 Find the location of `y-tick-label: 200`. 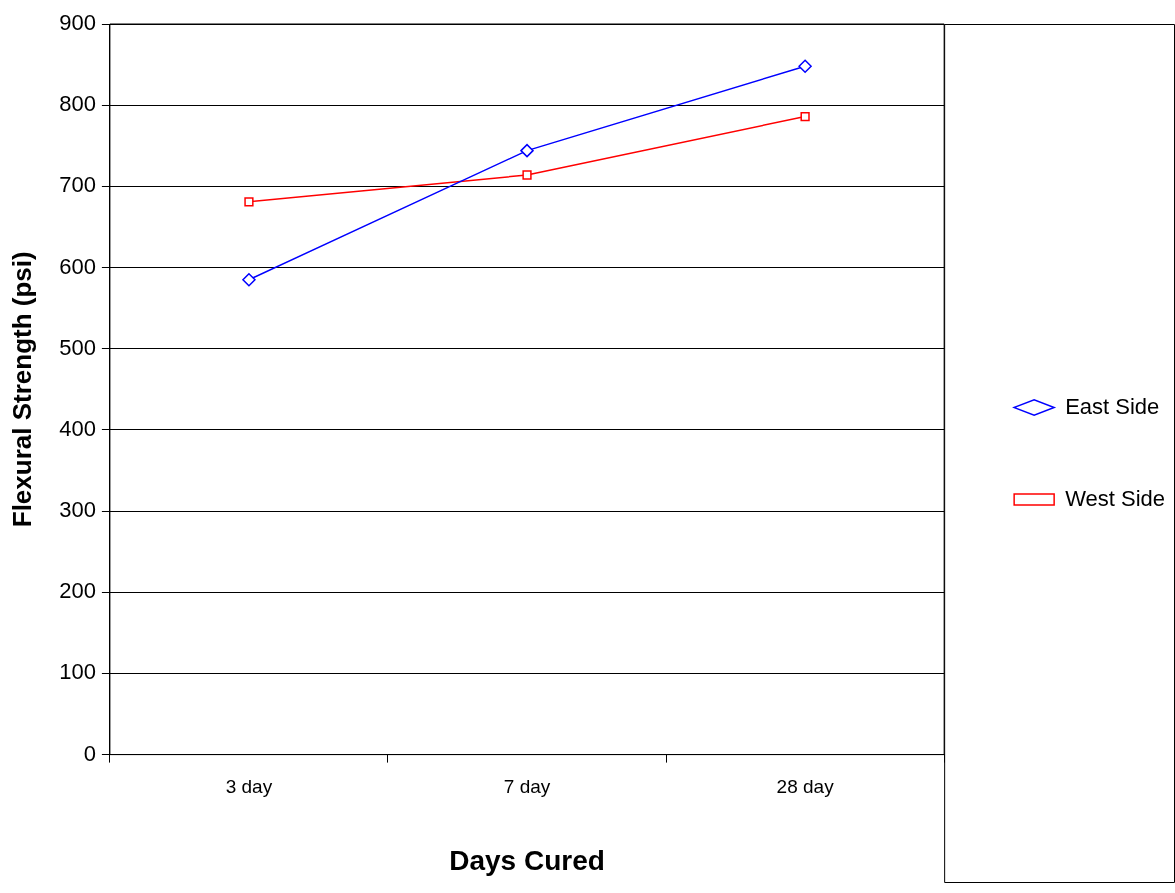

y-tick-label: 200 is located at coordinates (77, 591).